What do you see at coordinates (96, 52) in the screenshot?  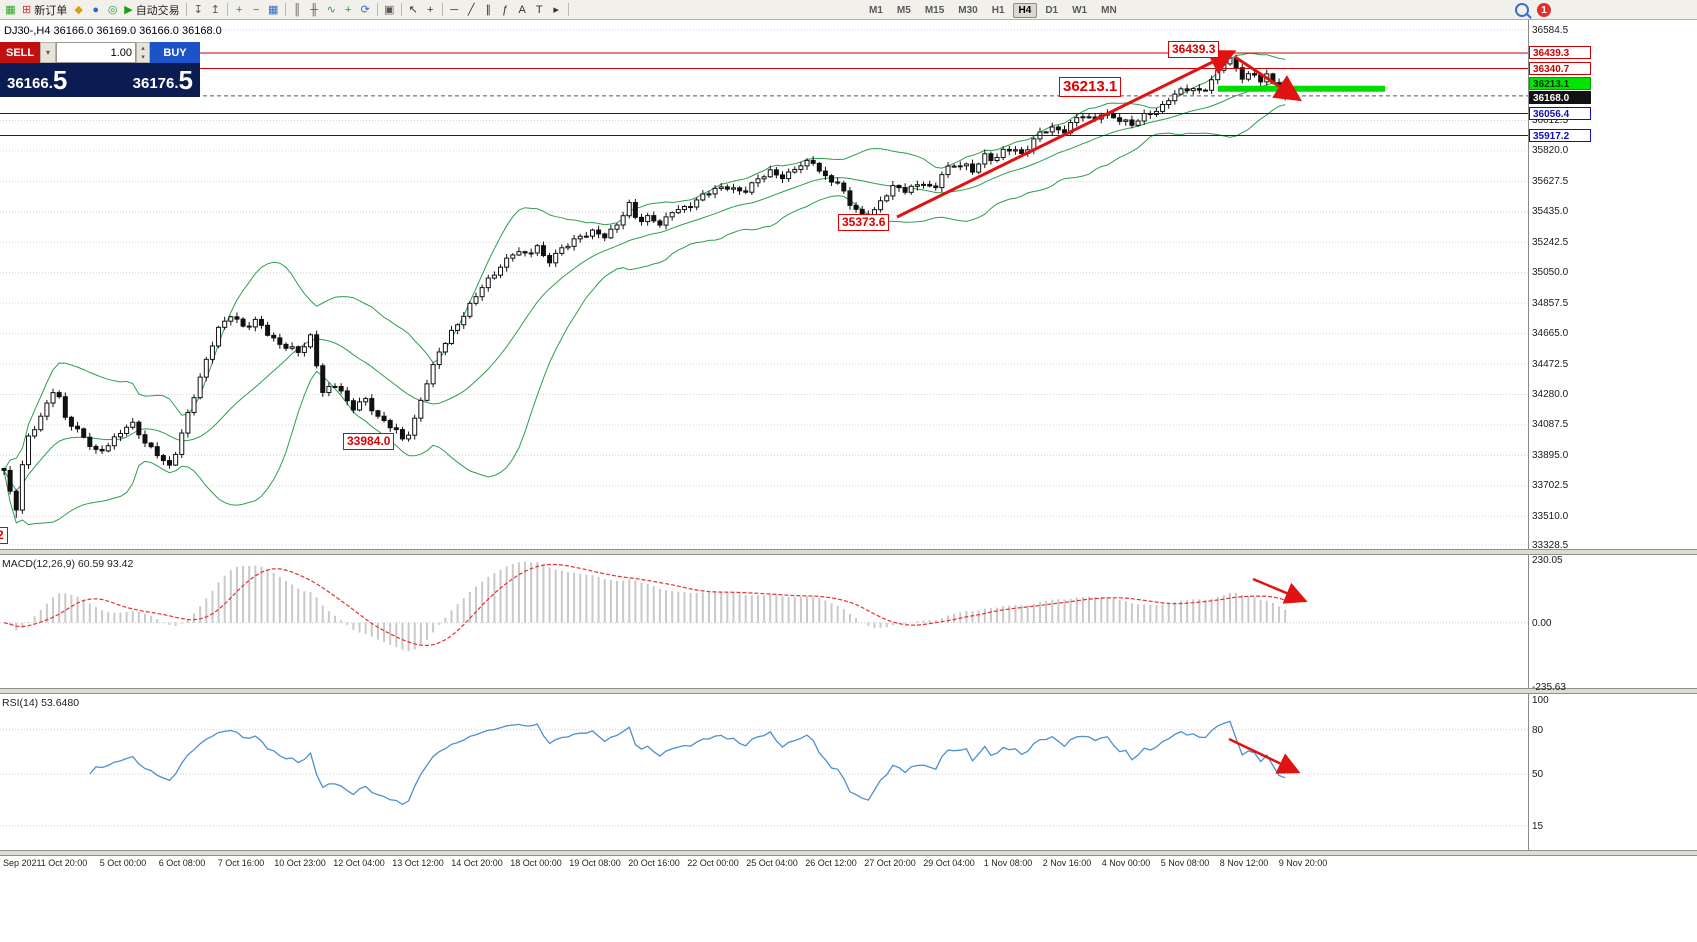 I see `lot-size-input: 1.00` at bounding box center [96, 52].